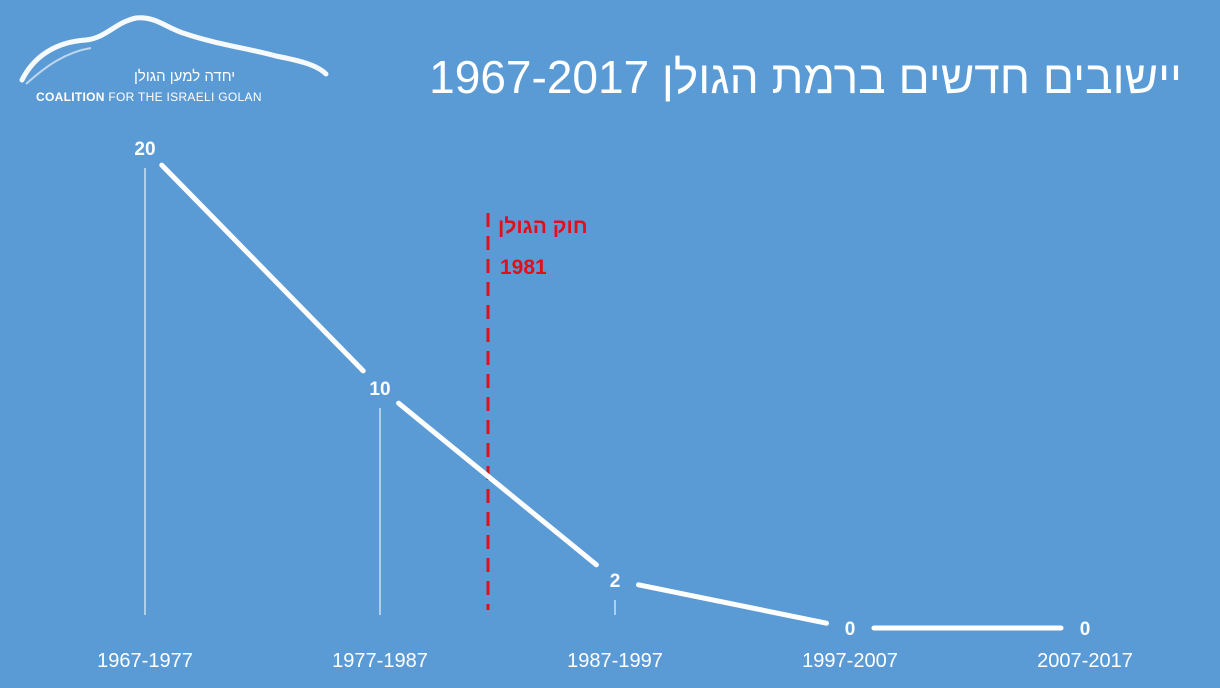  I want to click on x-tick-label: 1967-1977, so click(145, 661).